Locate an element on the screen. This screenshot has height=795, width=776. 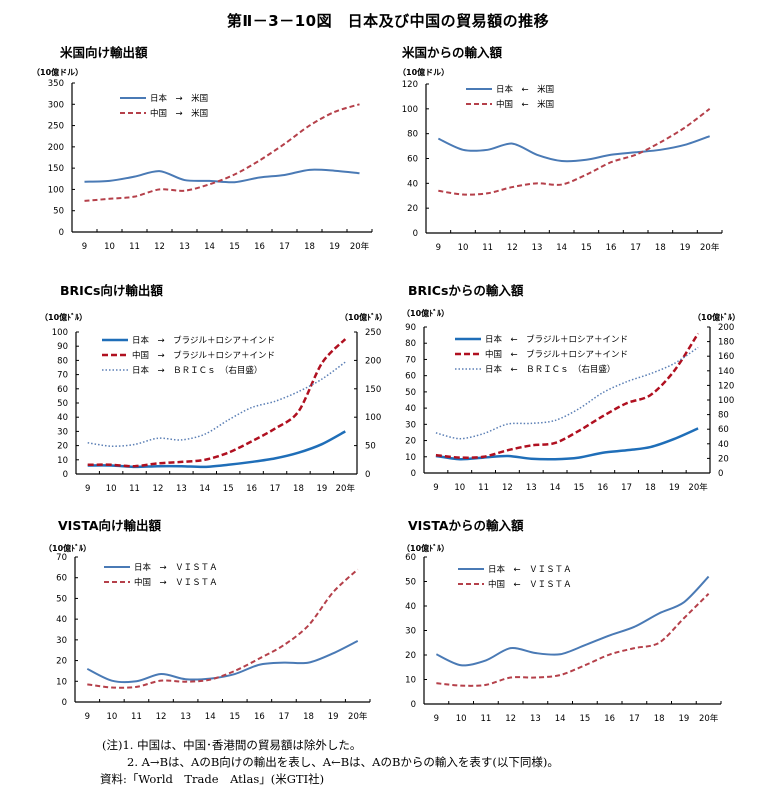
legend-label-0: 日本 → ＶＩＳＴＡ is located at coordinates (176, 567).